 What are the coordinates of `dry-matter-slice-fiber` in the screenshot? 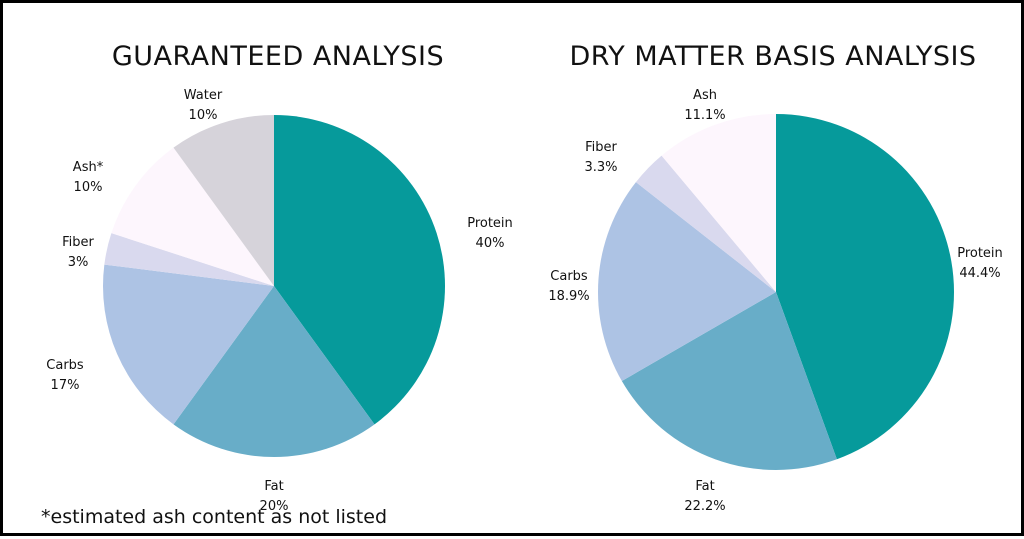 It's located at (705, 223).